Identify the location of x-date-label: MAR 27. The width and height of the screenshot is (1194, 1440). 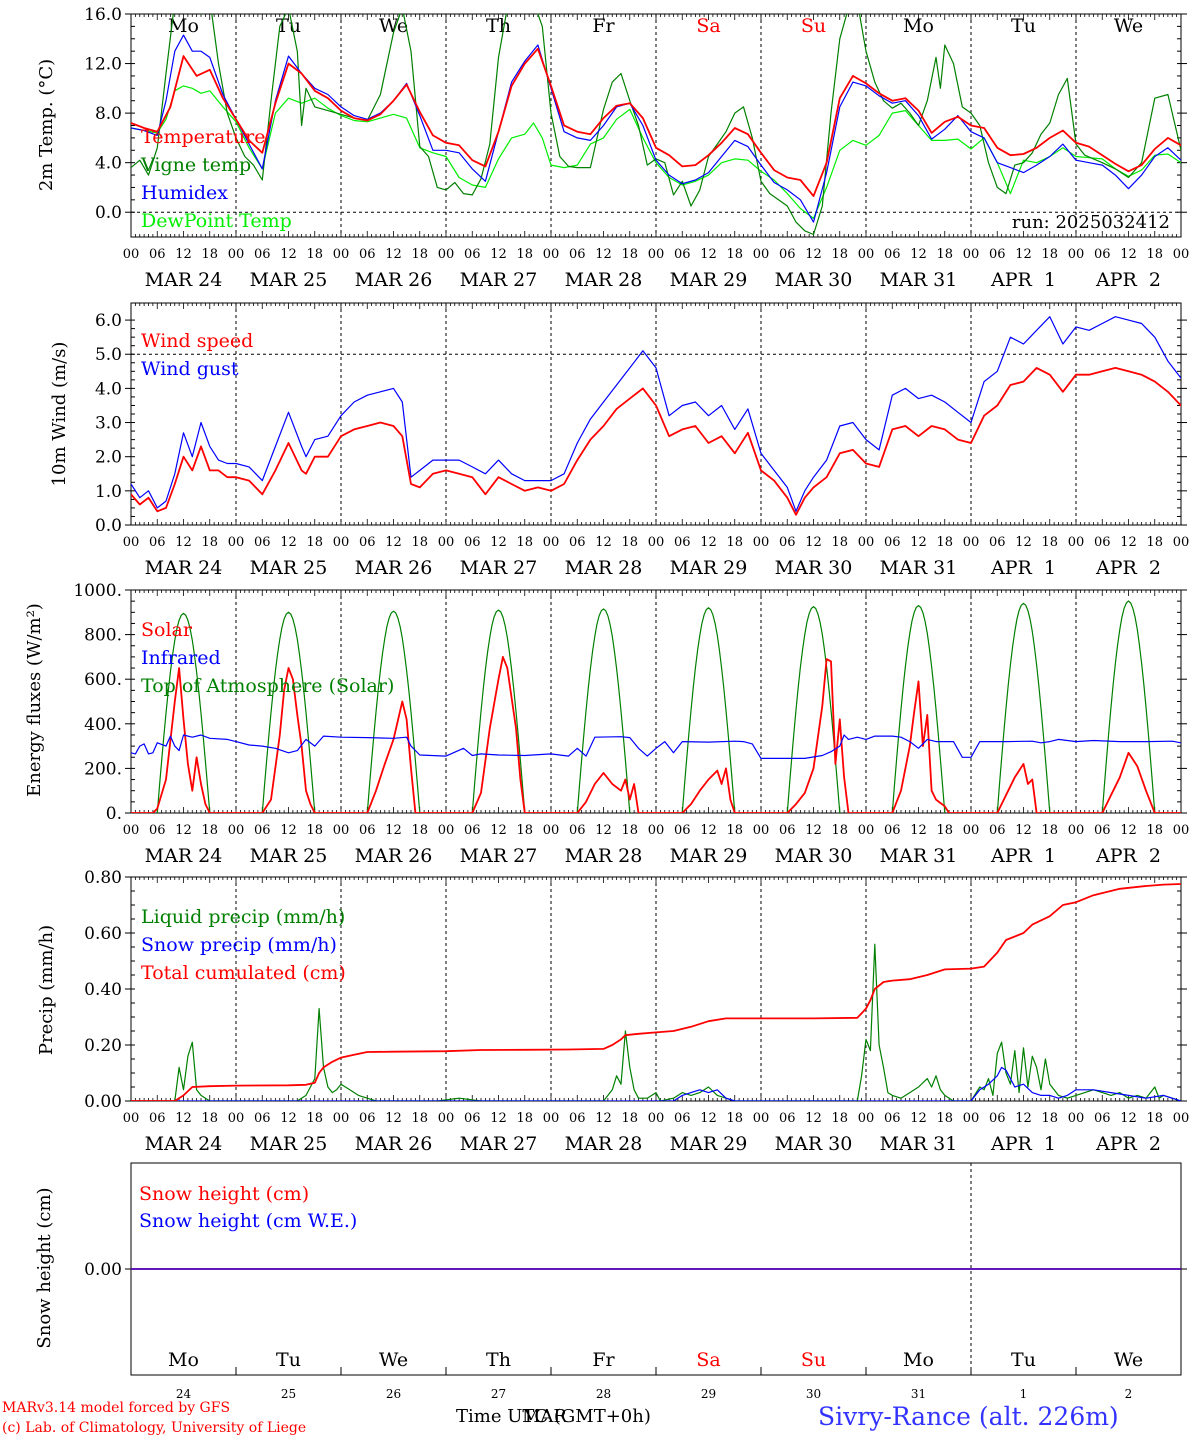
(499, 856).